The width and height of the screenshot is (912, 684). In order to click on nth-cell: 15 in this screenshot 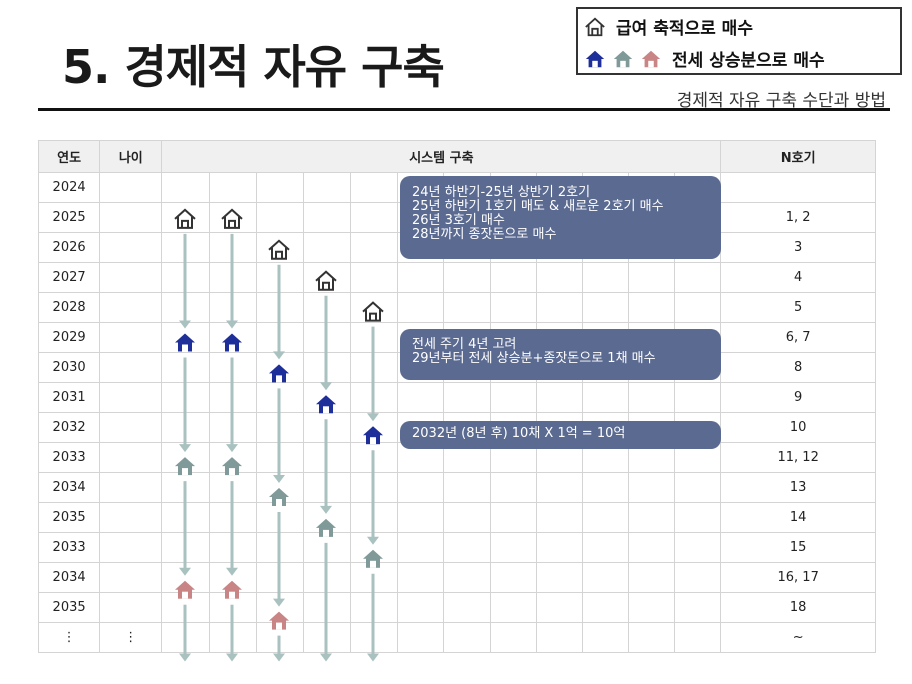, I will do `click(798, 547)`.